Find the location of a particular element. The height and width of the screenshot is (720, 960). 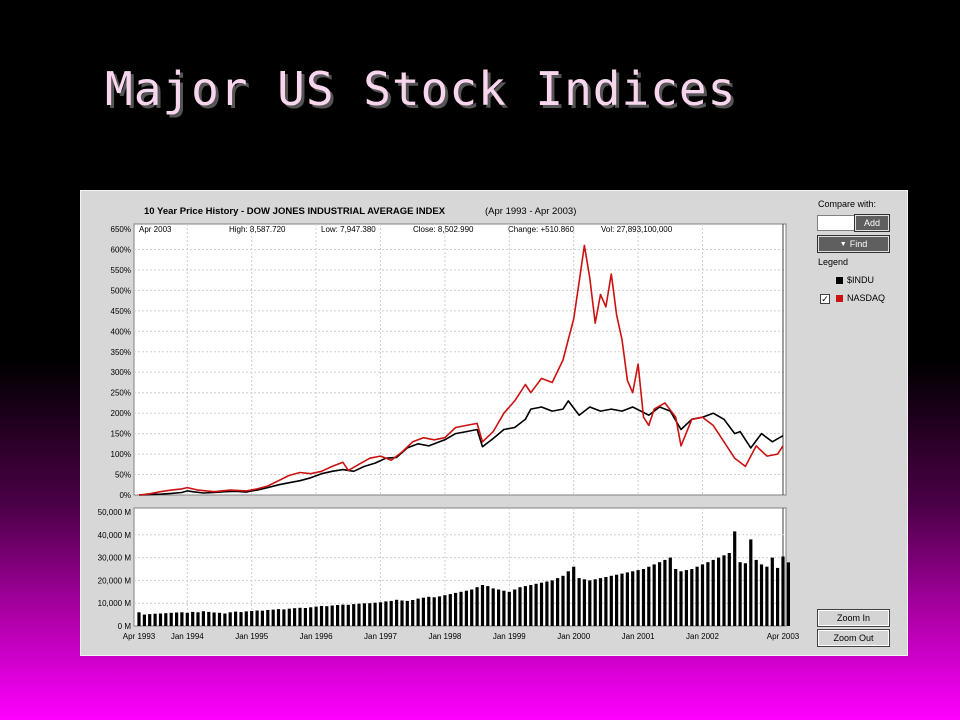

price-y-tick-label: 150% is located at coordinates (121, 434).